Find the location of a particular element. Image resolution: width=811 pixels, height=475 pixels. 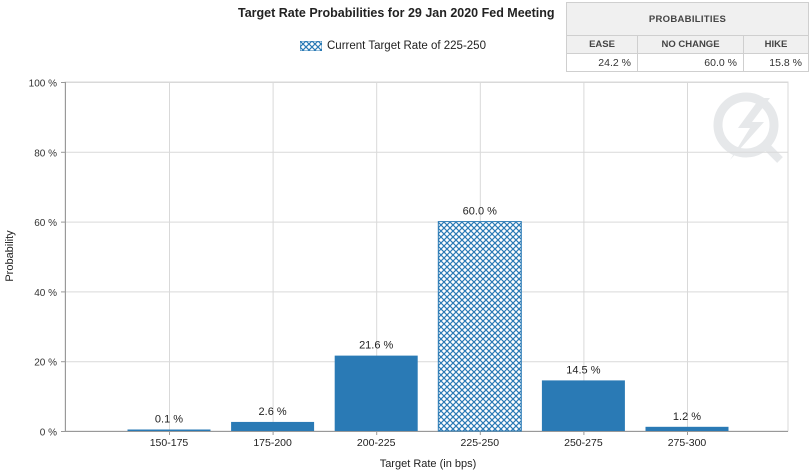

ease-value: 24.2 % is located at coordinates (602, 62).